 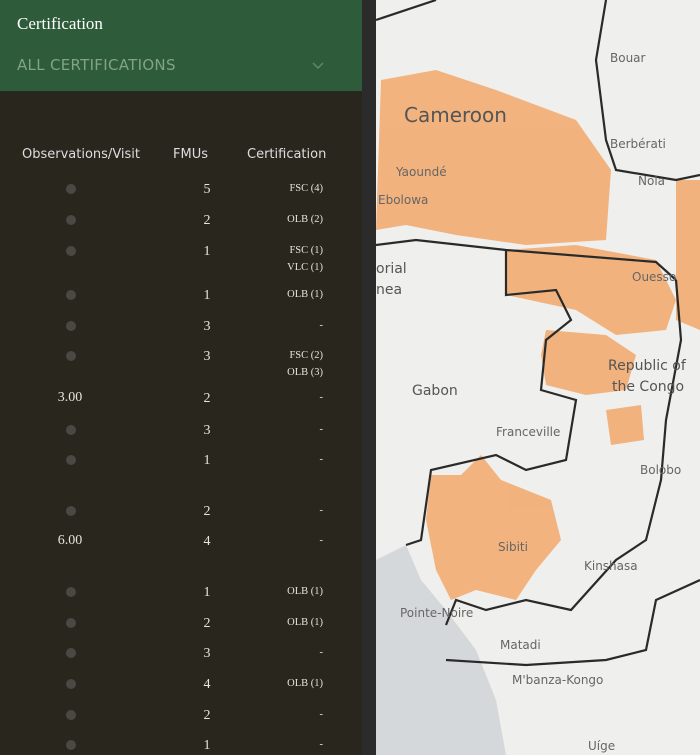 I want to click on fmus: 5, so click(x=207, y=189).